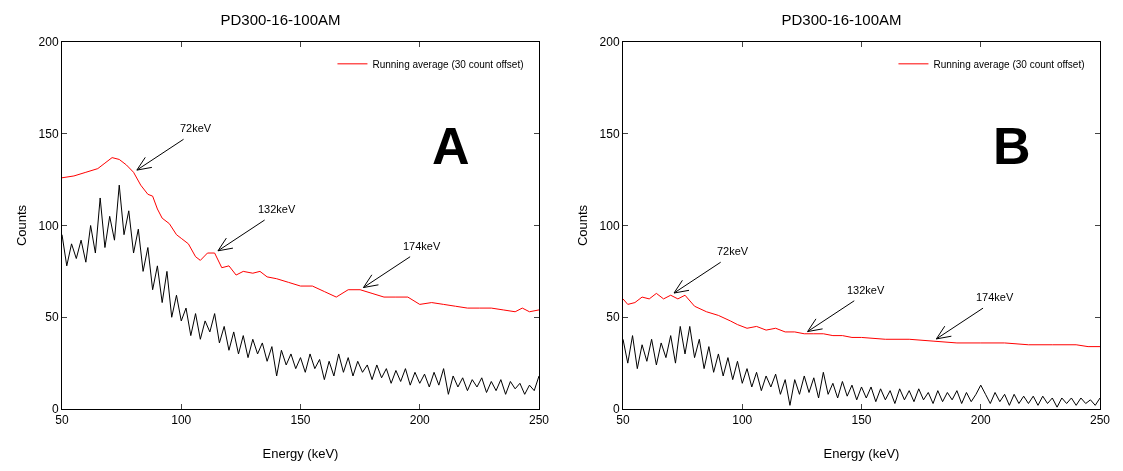 This screenshot has height=471, width=1123. What do you see at coordinates (1012, 146) in the screenshot?
I see `annotation: B` at bounding box center [1012, 146].